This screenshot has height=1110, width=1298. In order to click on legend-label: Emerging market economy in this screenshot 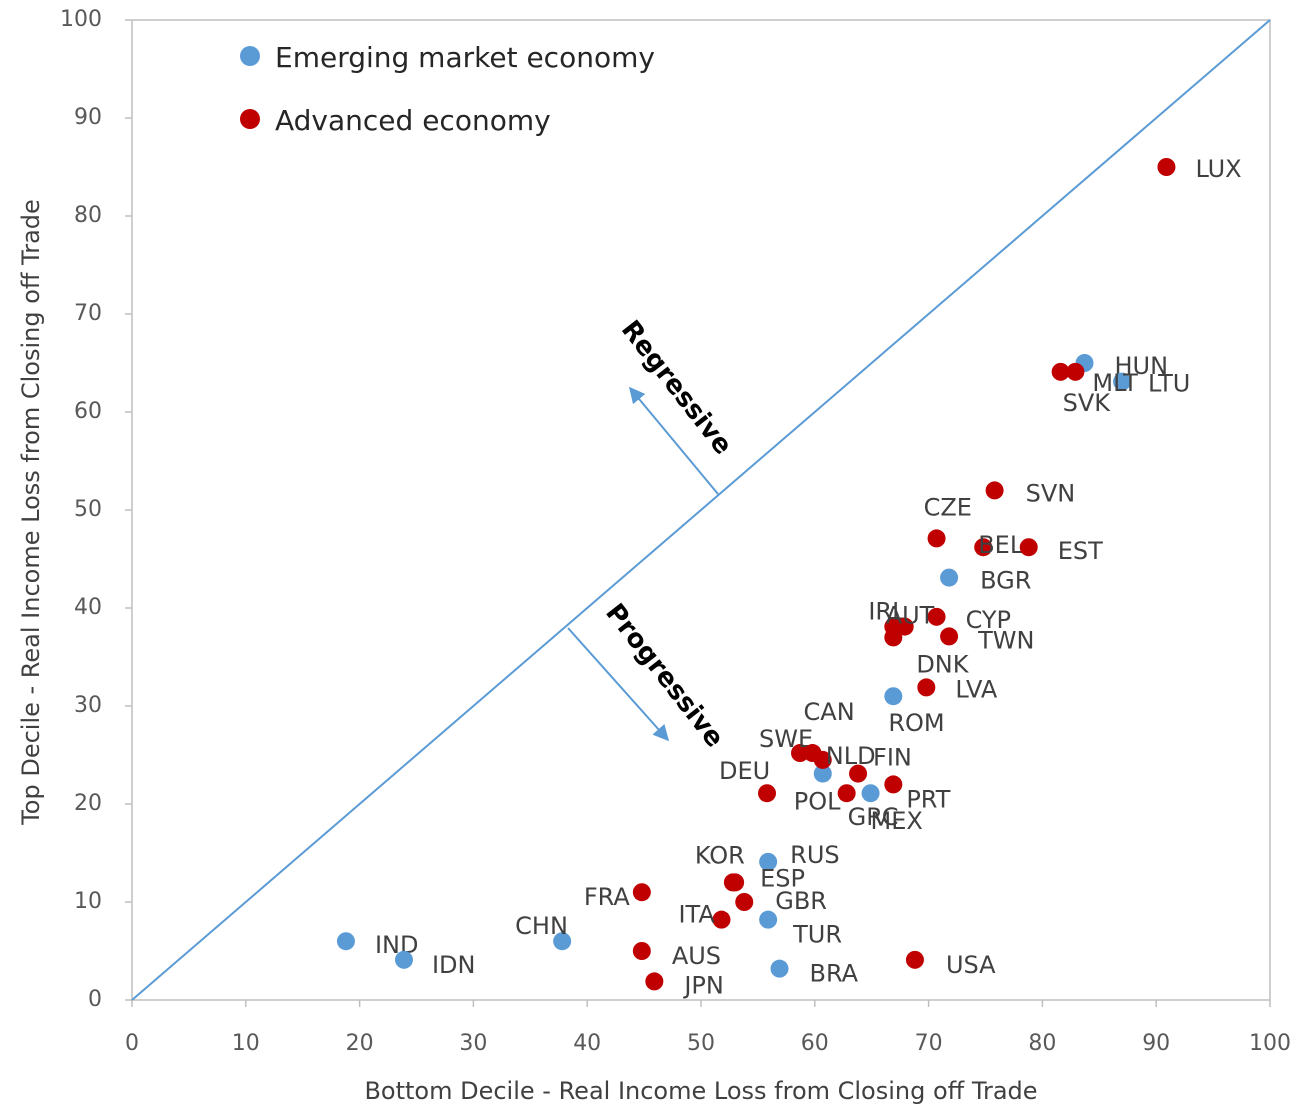, I will do `click(465, 57)`.